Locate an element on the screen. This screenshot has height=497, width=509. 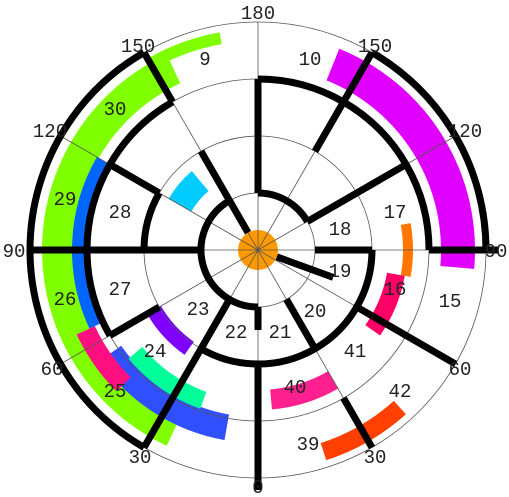
region-label: 24 is located at coordinates (155, 352).